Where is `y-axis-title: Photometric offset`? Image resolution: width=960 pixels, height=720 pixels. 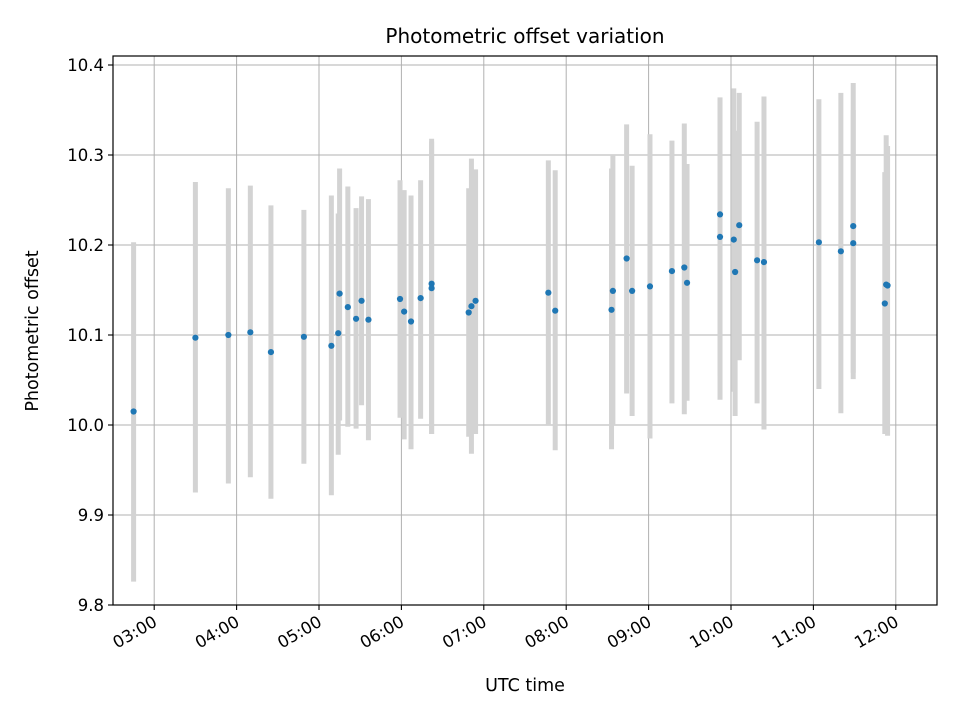 y-axis-title: Photometric offset is located at coordinates (33, 330).